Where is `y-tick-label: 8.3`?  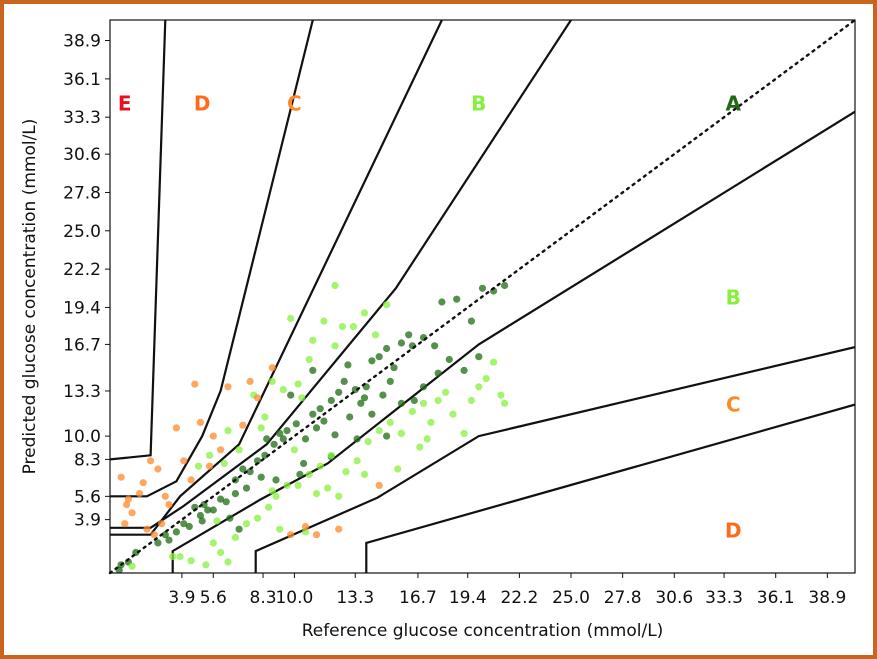
y-tick-label: 8.3 is located at coordinates (87, 460).